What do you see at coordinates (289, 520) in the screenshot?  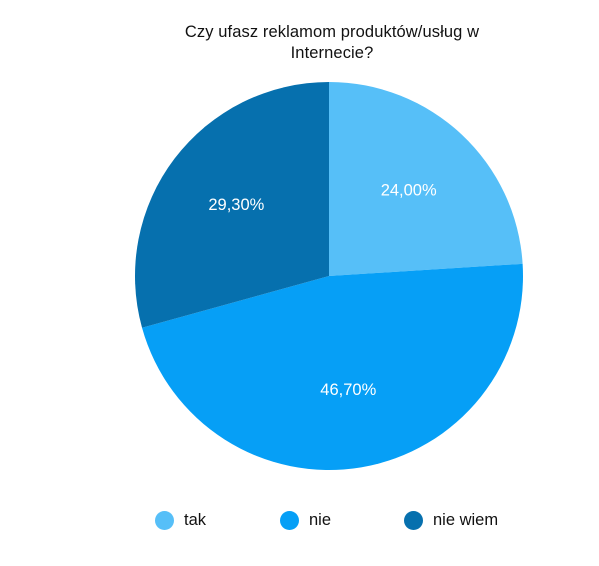 I see `legend-swatch-nie` at bounding box center [289, 520].